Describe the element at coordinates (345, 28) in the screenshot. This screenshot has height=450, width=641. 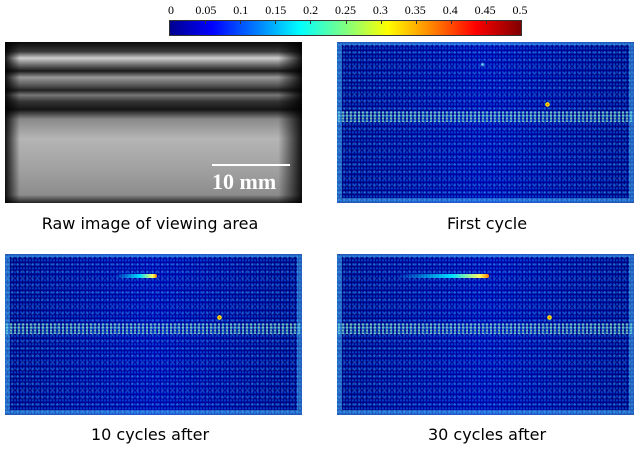
I see `colorbar` at that location.